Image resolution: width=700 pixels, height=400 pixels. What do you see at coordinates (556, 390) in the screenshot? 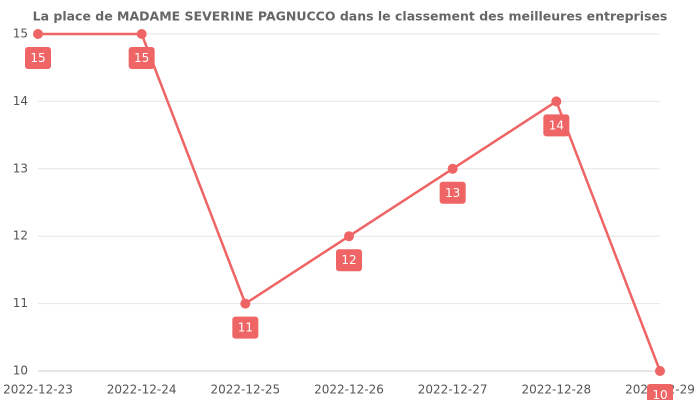
I see `x-tick-label: 2022-12-28` at bounding box center [556, 390].